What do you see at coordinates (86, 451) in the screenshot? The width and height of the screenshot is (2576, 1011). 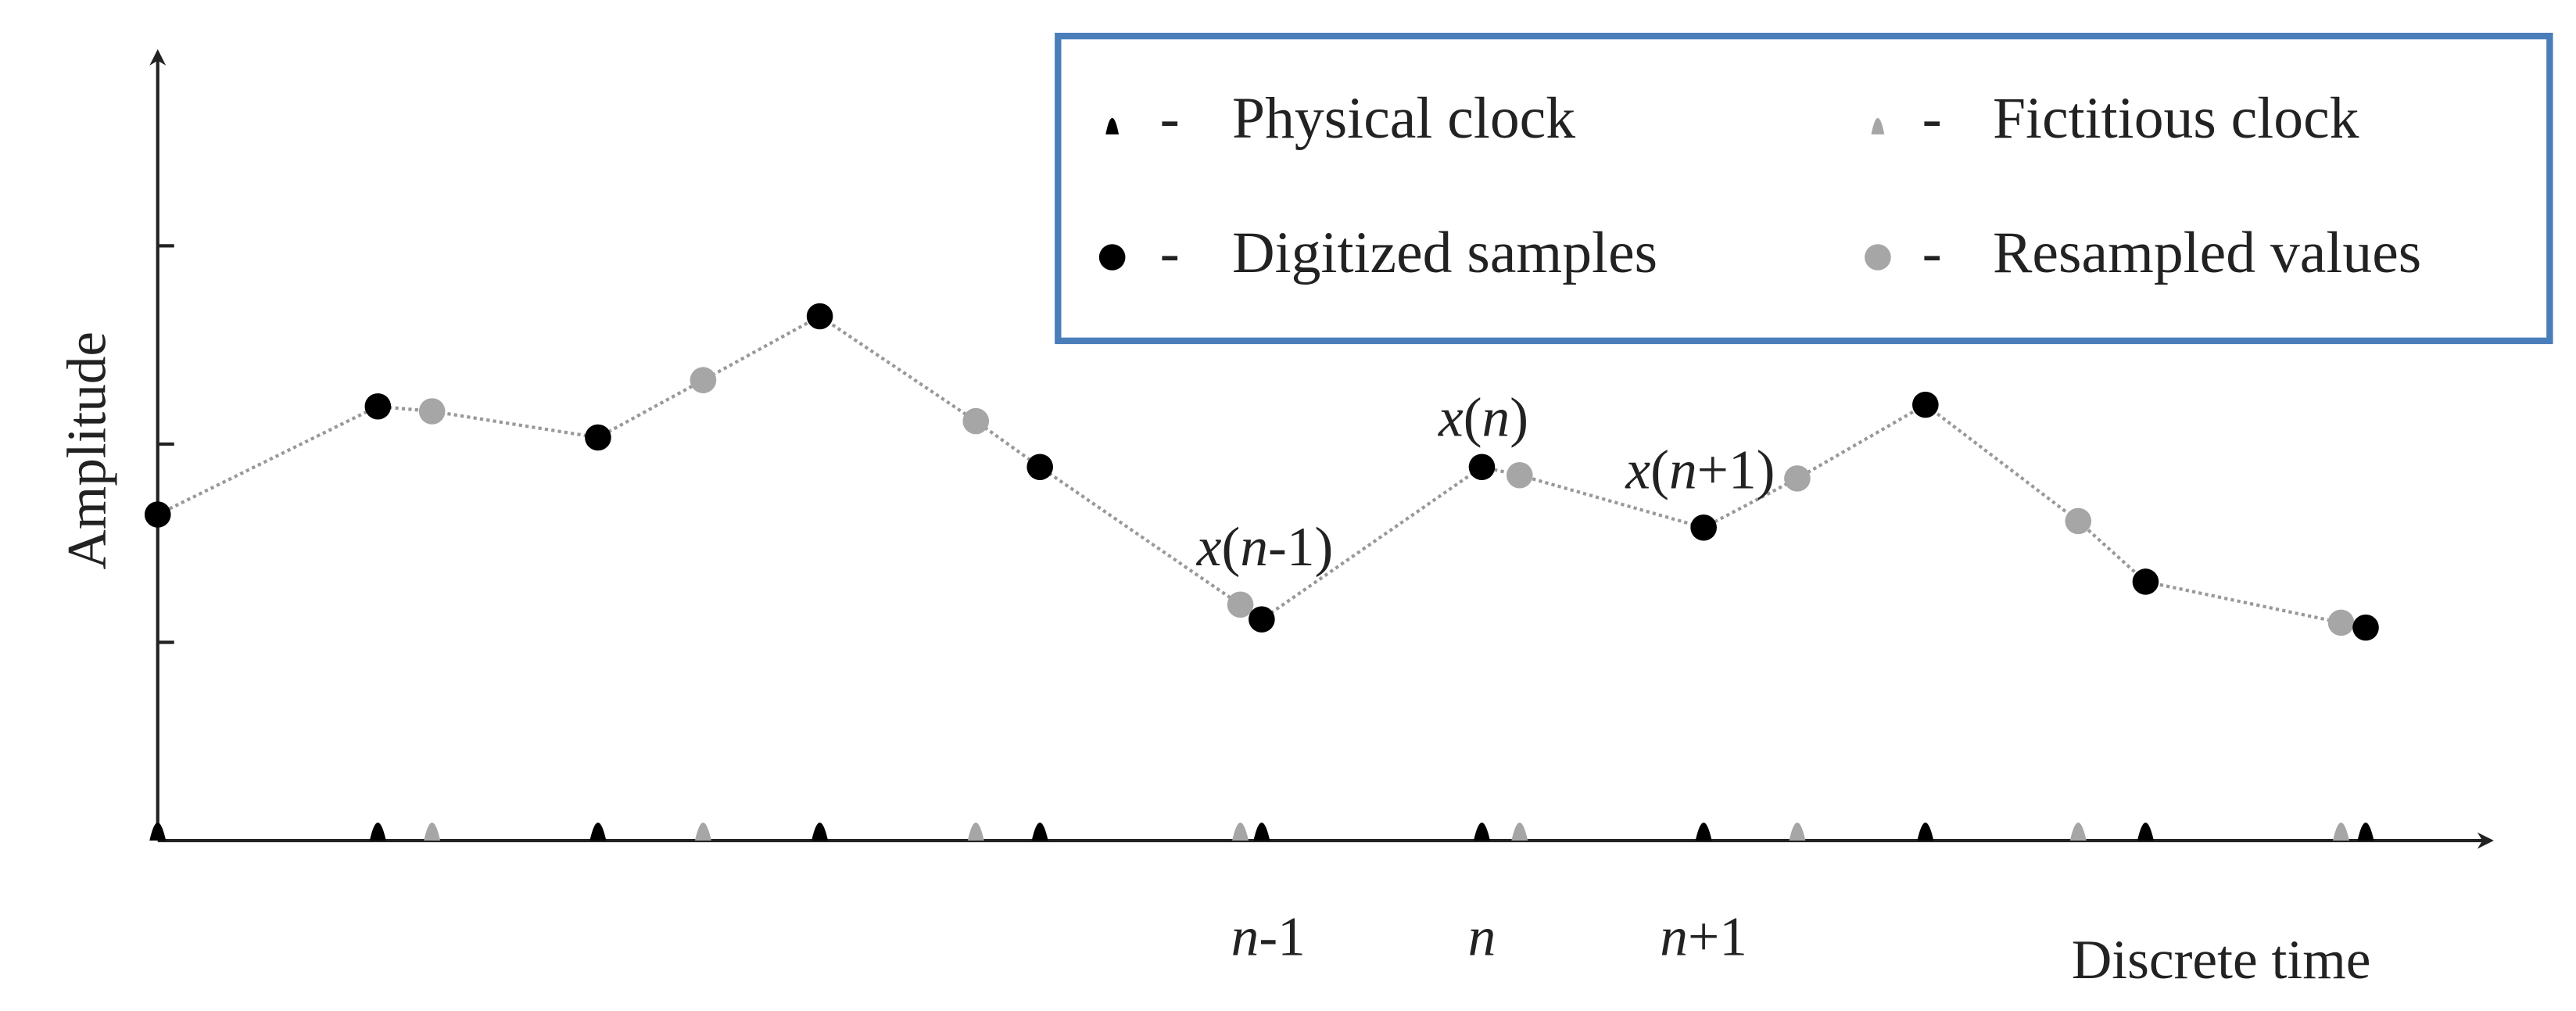 I see `y-axis-label: Amplitude` at bounding box center [86, 451].